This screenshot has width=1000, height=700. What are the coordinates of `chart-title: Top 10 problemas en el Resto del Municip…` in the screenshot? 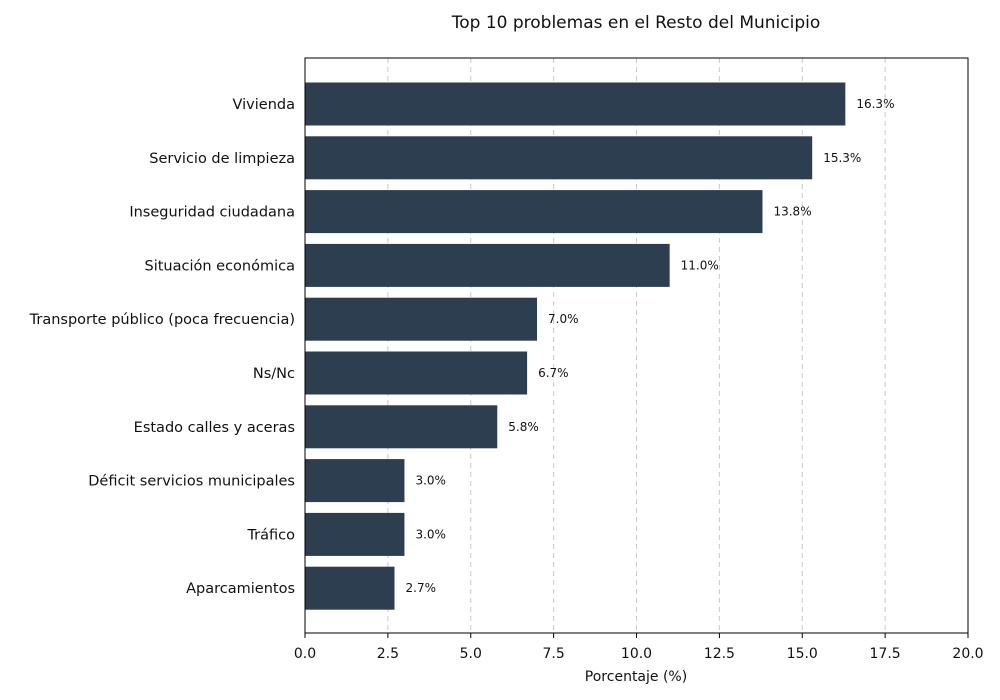 It's located at (636, 23).